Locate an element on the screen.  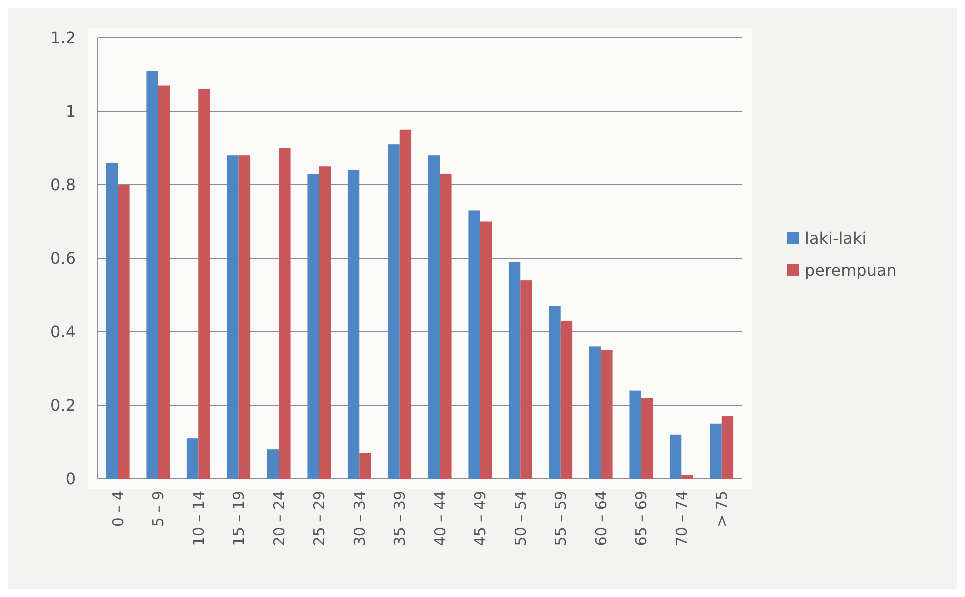
x-tick-label: 10 – 14 is located at coordinates (199, 518).